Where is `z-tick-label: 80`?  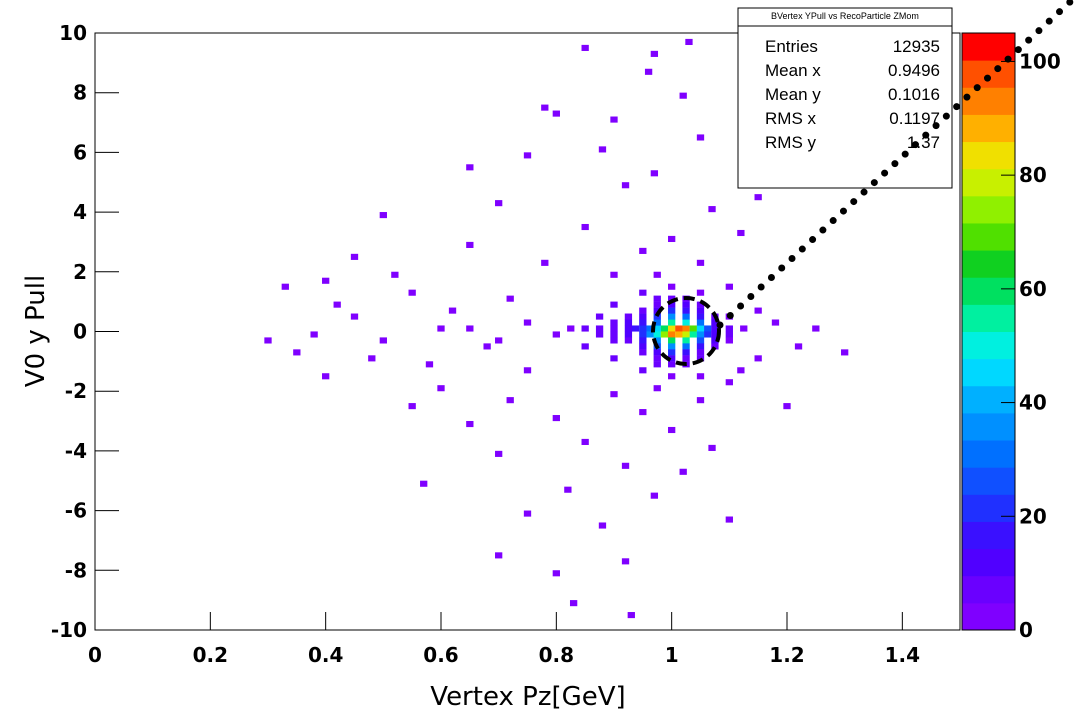
z-tick-label: 80 is located at coordinates (1033, 175).